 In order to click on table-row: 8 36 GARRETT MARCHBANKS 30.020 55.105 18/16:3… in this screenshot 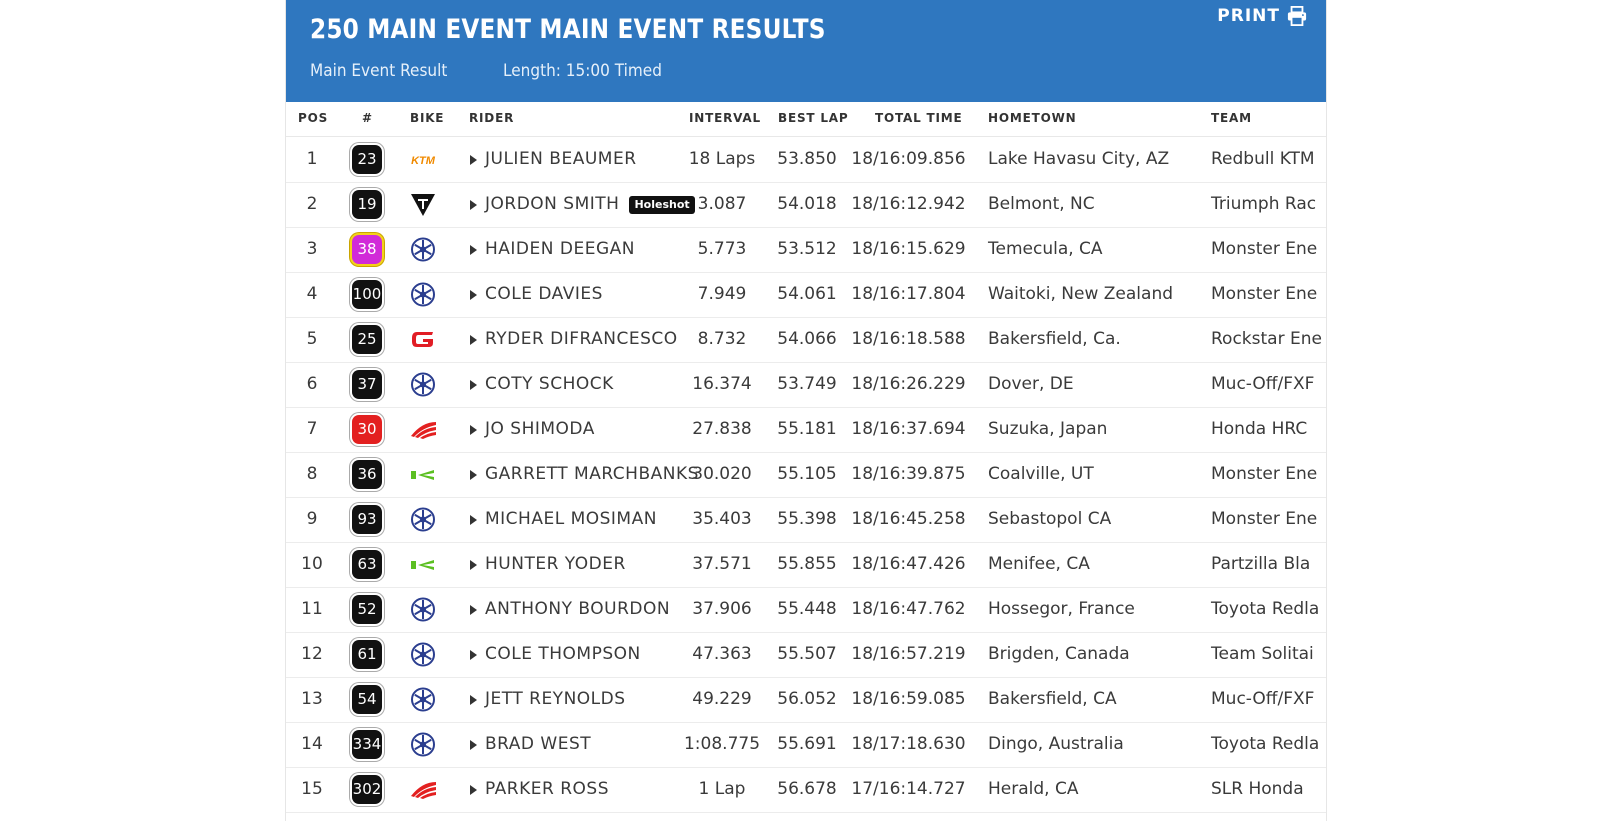, I will do `click(806, 475)`.